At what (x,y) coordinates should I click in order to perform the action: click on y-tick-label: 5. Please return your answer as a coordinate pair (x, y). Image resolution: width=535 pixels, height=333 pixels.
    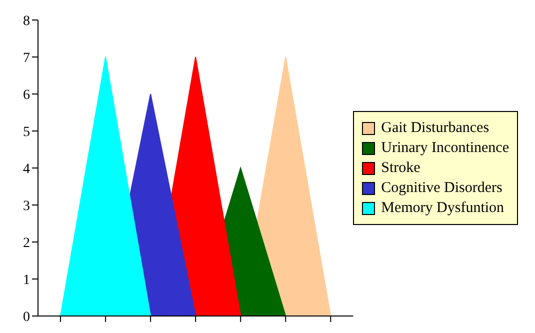
    Looking at the image, I should click on (26, 132).